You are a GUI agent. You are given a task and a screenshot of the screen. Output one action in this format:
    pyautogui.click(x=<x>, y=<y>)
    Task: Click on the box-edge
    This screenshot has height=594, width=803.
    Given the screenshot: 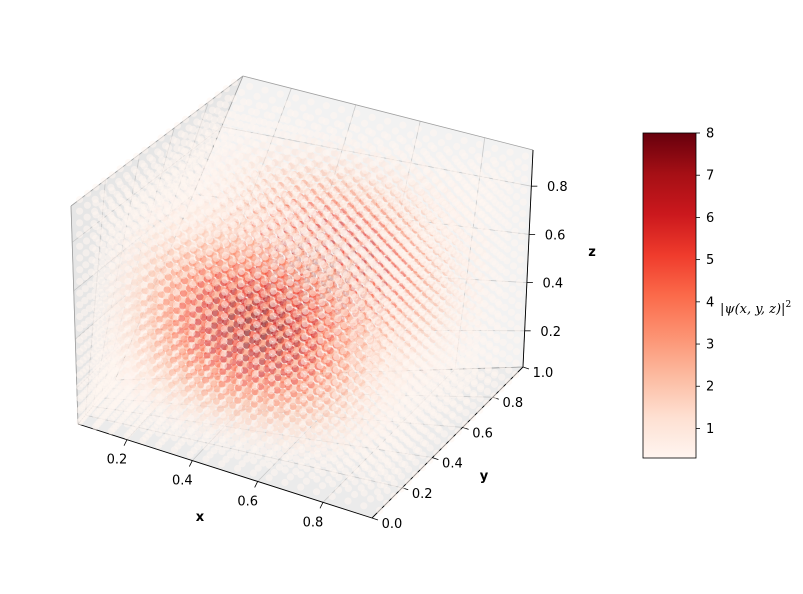 What is the action you would take?
    pyautogui.click(x=157, y=141)
    